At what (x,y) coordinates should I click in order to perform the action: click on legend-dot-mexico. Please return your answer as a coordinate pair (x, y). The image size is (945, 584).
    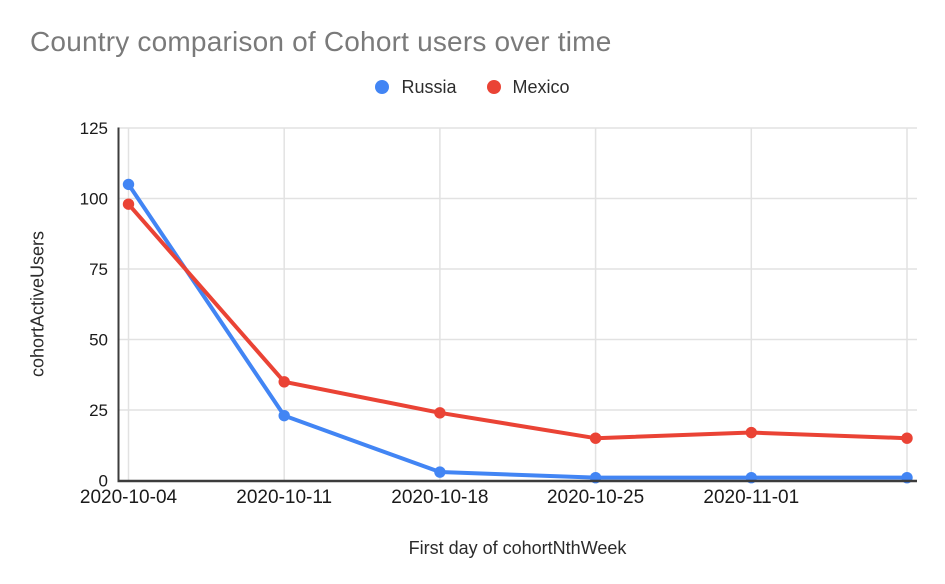
    Looking at the image, I should click on (493, 87).